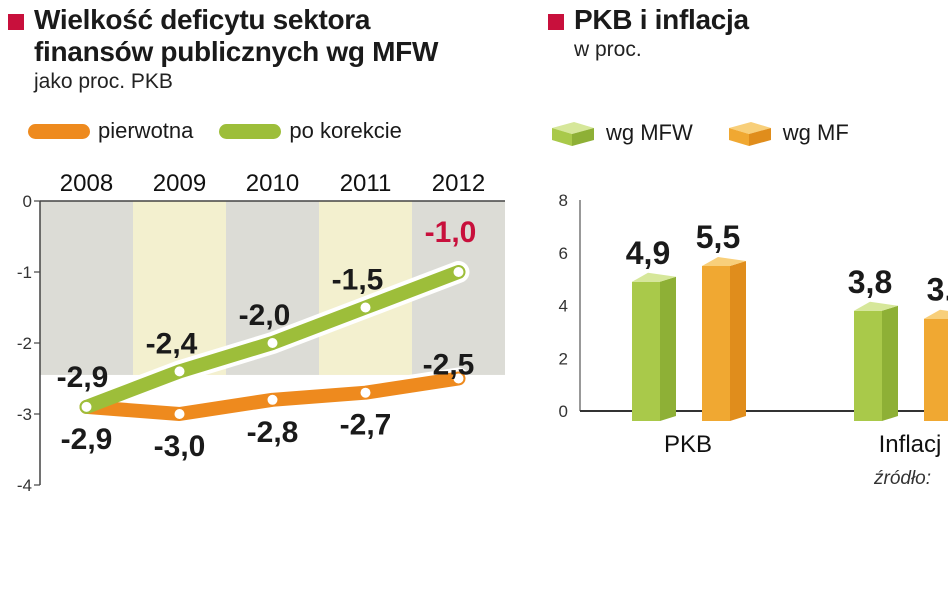 The image size is (948, 593). I want to click on gdp-title-block: PKB i inflacja w proc., so click(648, 34).